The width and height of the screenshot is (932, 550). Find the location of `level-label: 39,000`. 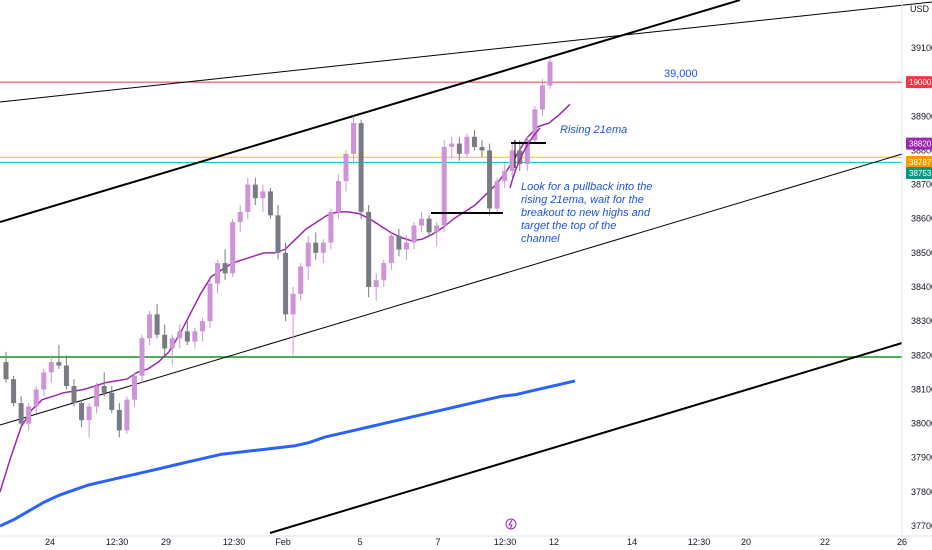

level-label: 39,000 is located at coordinates (681, 74).